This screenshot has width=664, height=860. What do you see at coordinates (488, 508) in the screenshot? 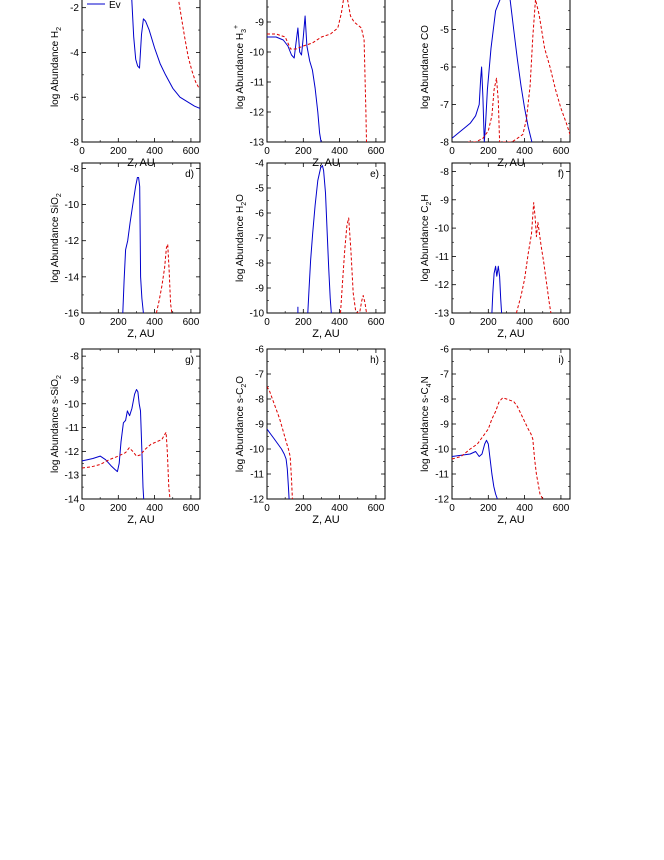
I see `panel-9-xtick-label: 200` at bounding box center [488, 508].